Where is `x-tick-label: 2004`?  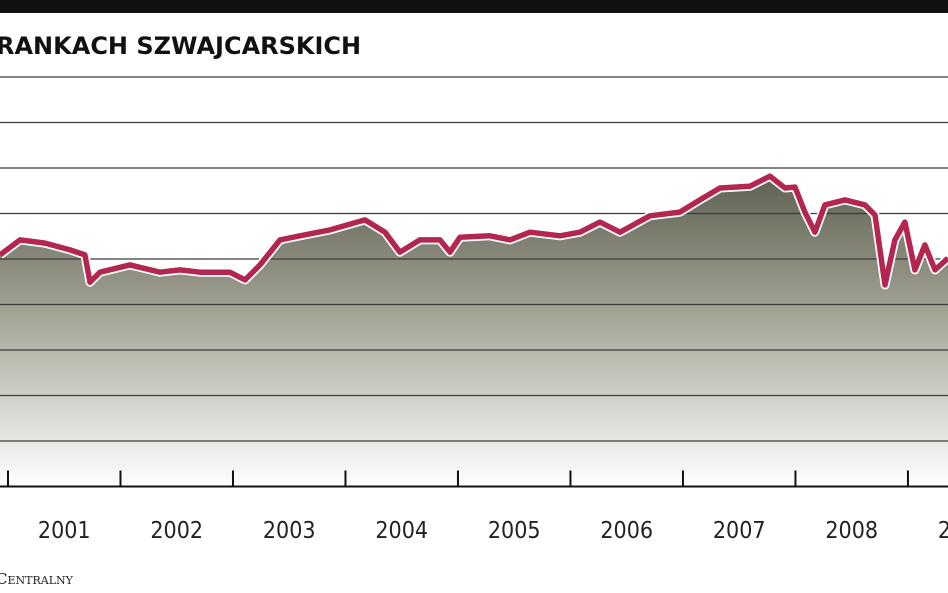
x-tick-label: 2004 is located at coordinates (401, 531).